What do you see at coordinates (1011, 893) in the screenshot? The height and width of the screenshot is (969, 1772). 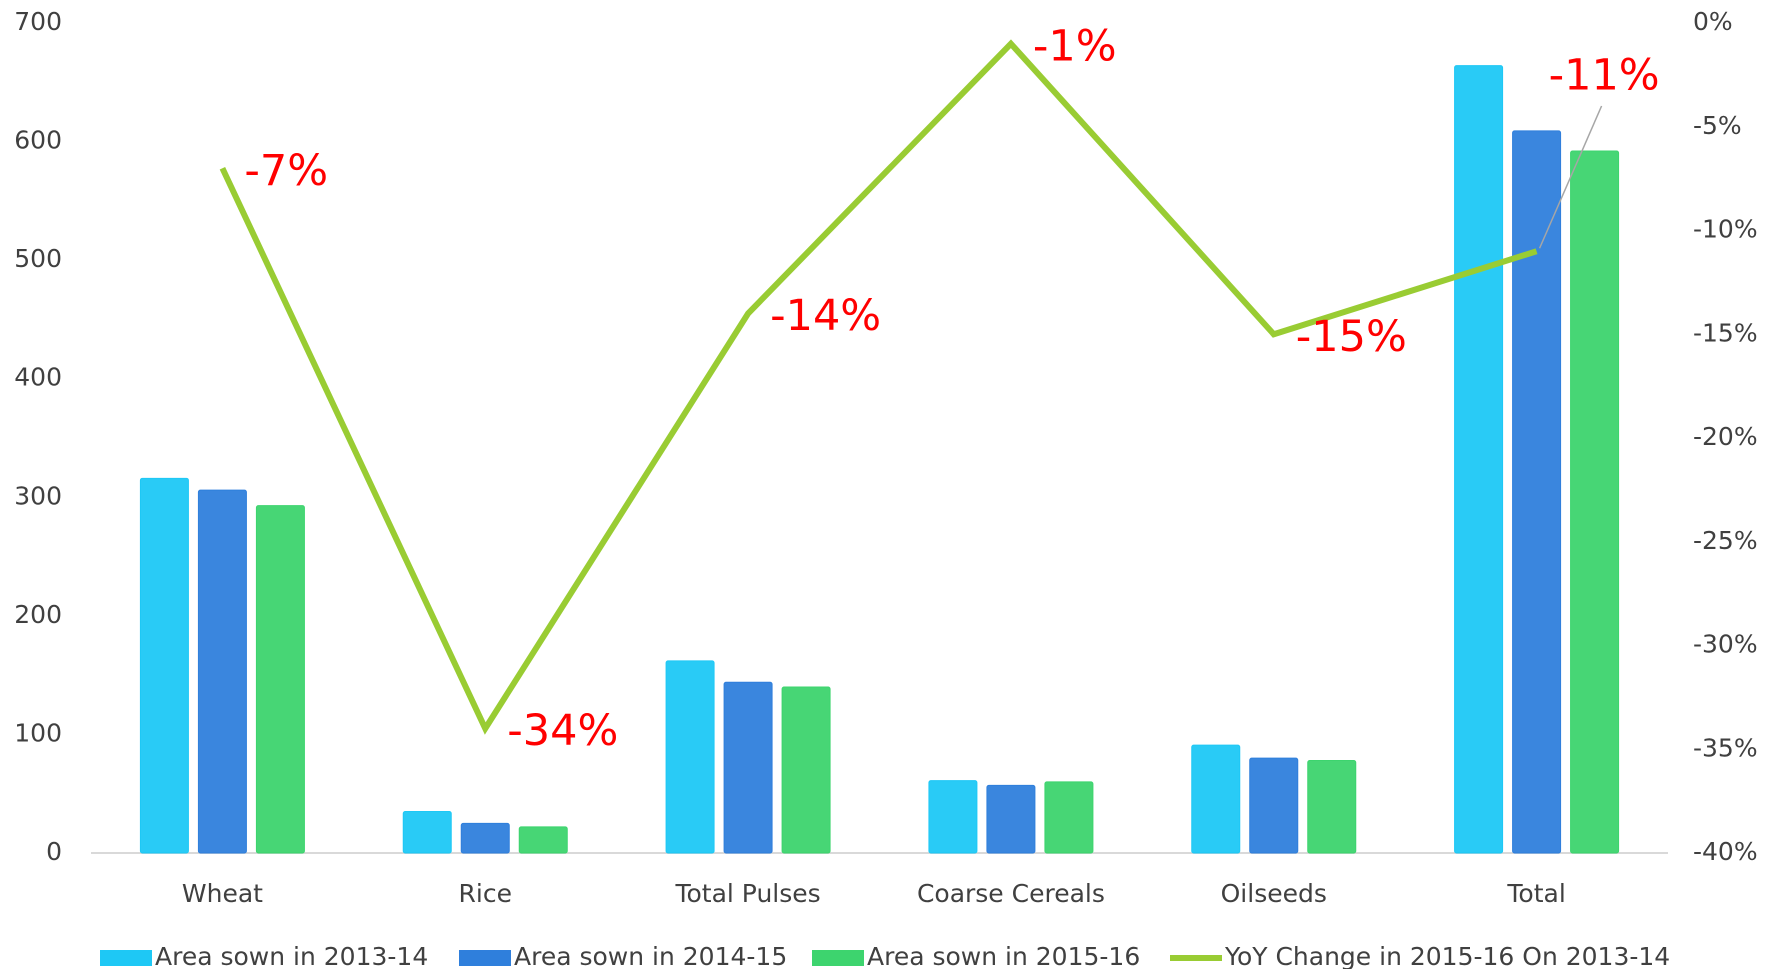 I see `x-tick-label: Coarse Cereals` at bounding box center [1011, 893].